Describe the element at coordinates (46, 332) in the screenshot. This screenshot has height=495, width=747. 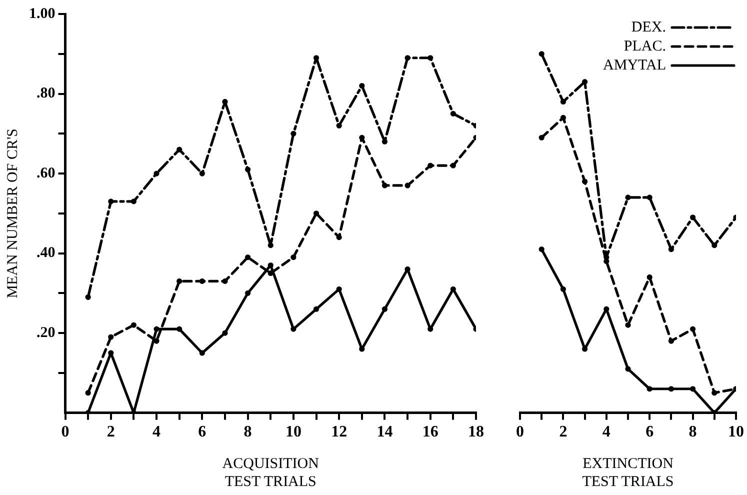
I see `y-tick-label: .20` at that location.